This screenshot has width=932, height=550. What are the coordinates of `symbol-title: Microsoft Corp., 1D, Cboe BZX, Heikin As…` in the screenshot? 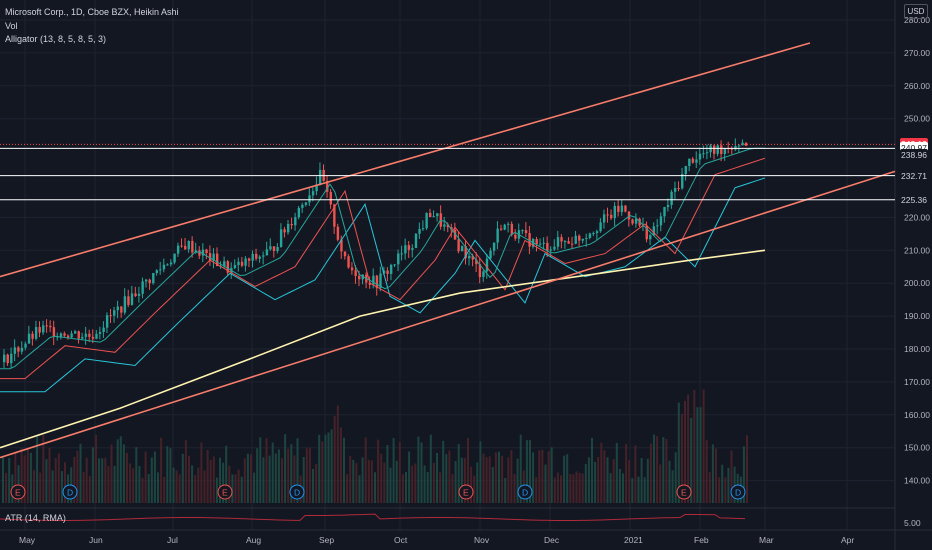 It's located at (92, 12).